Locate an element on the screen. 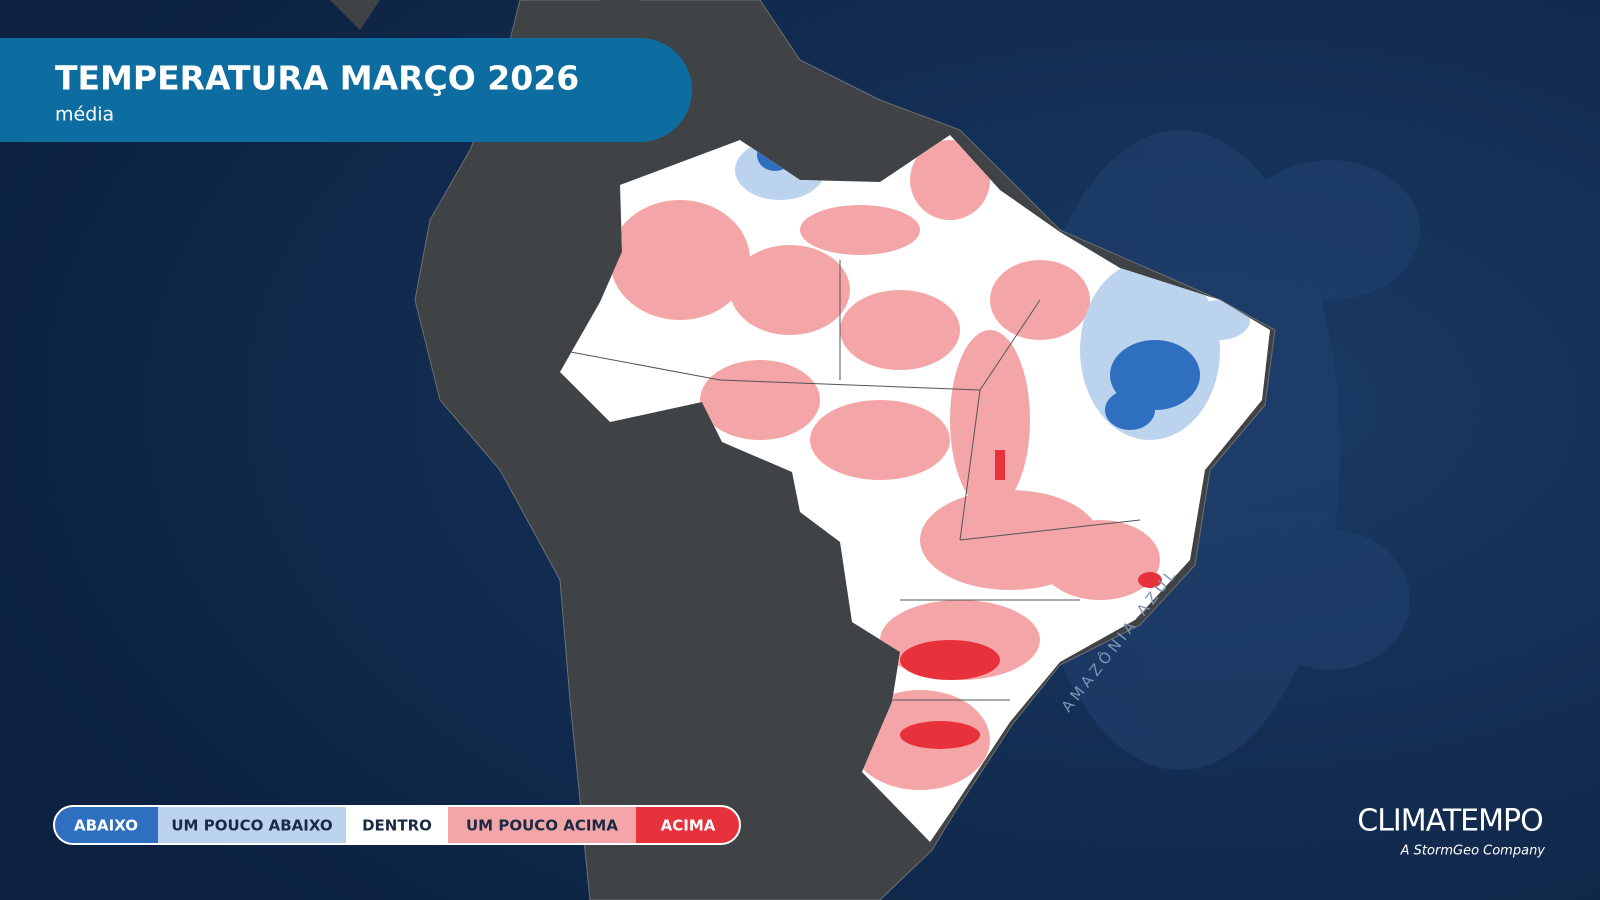 The height and width of the screenshot is (900, 1600). land-fragment is located at coordinates (485, 15).